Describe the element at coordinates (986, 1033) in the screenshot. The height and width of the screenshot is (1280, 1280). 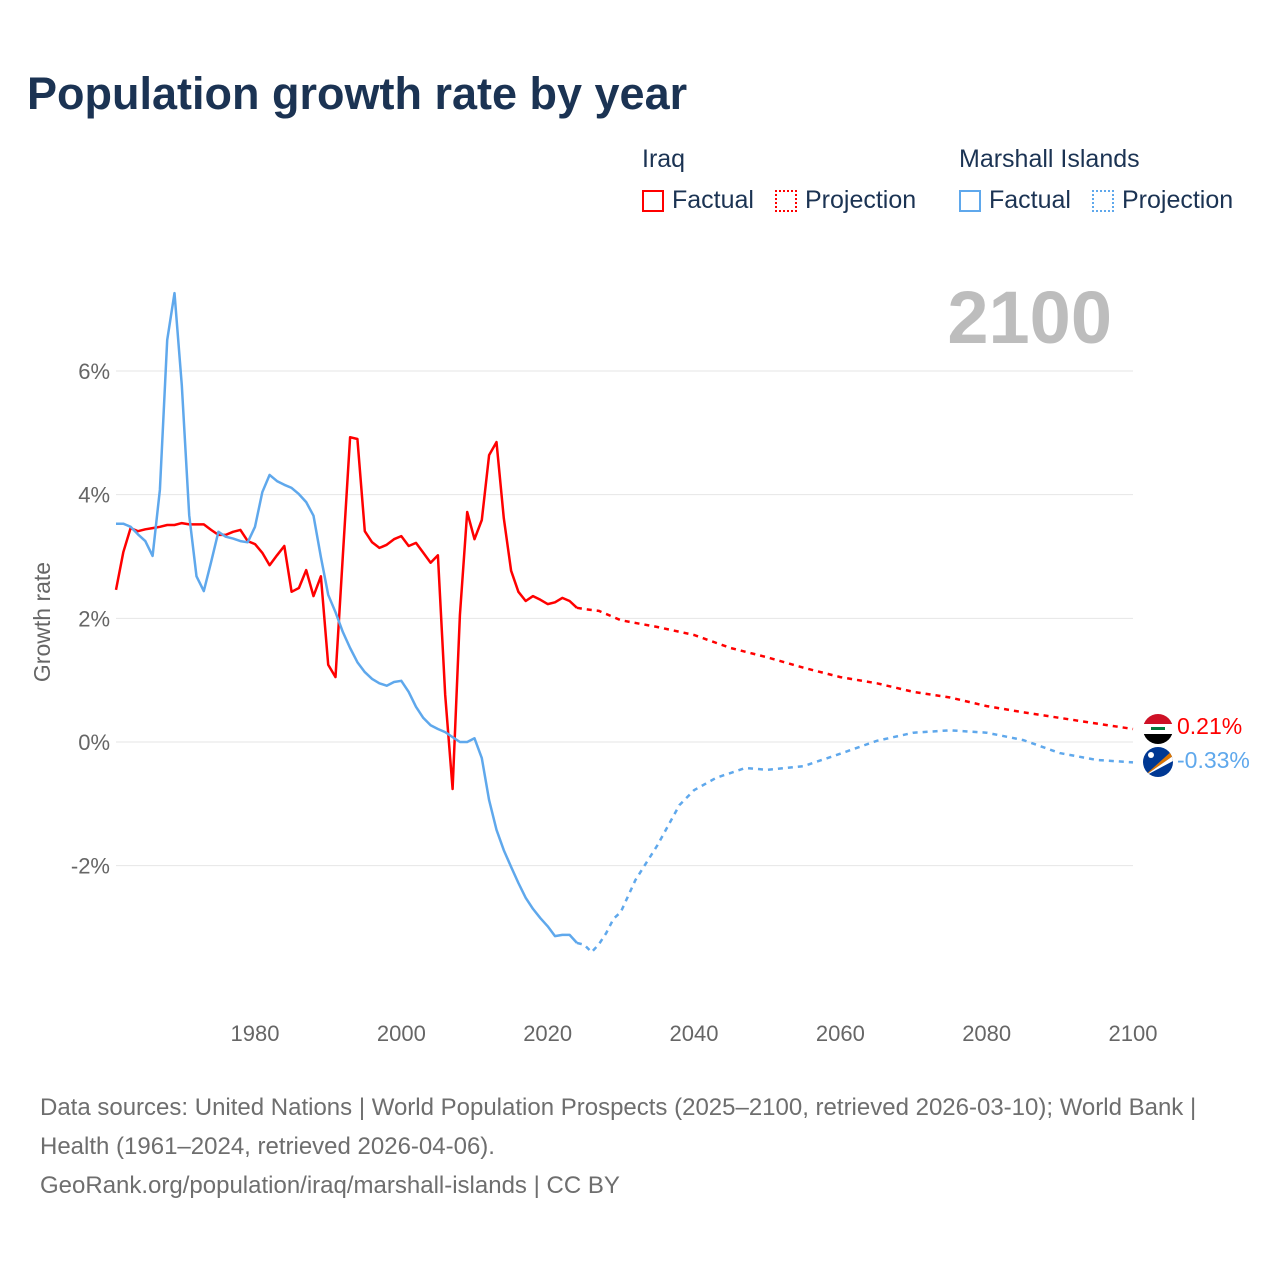
I see `x-tick-label: 2080` at that location.